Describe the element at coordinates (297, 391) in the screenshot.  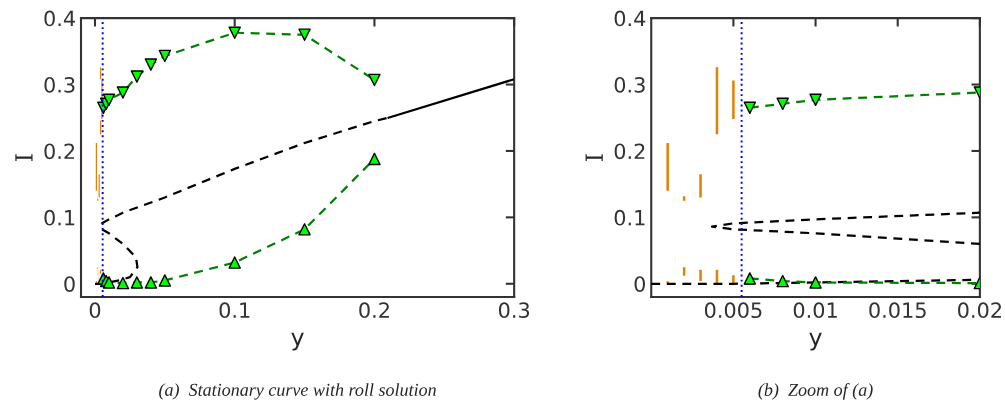
I see `text: (a) Stationary curve with roll solution` at that location.